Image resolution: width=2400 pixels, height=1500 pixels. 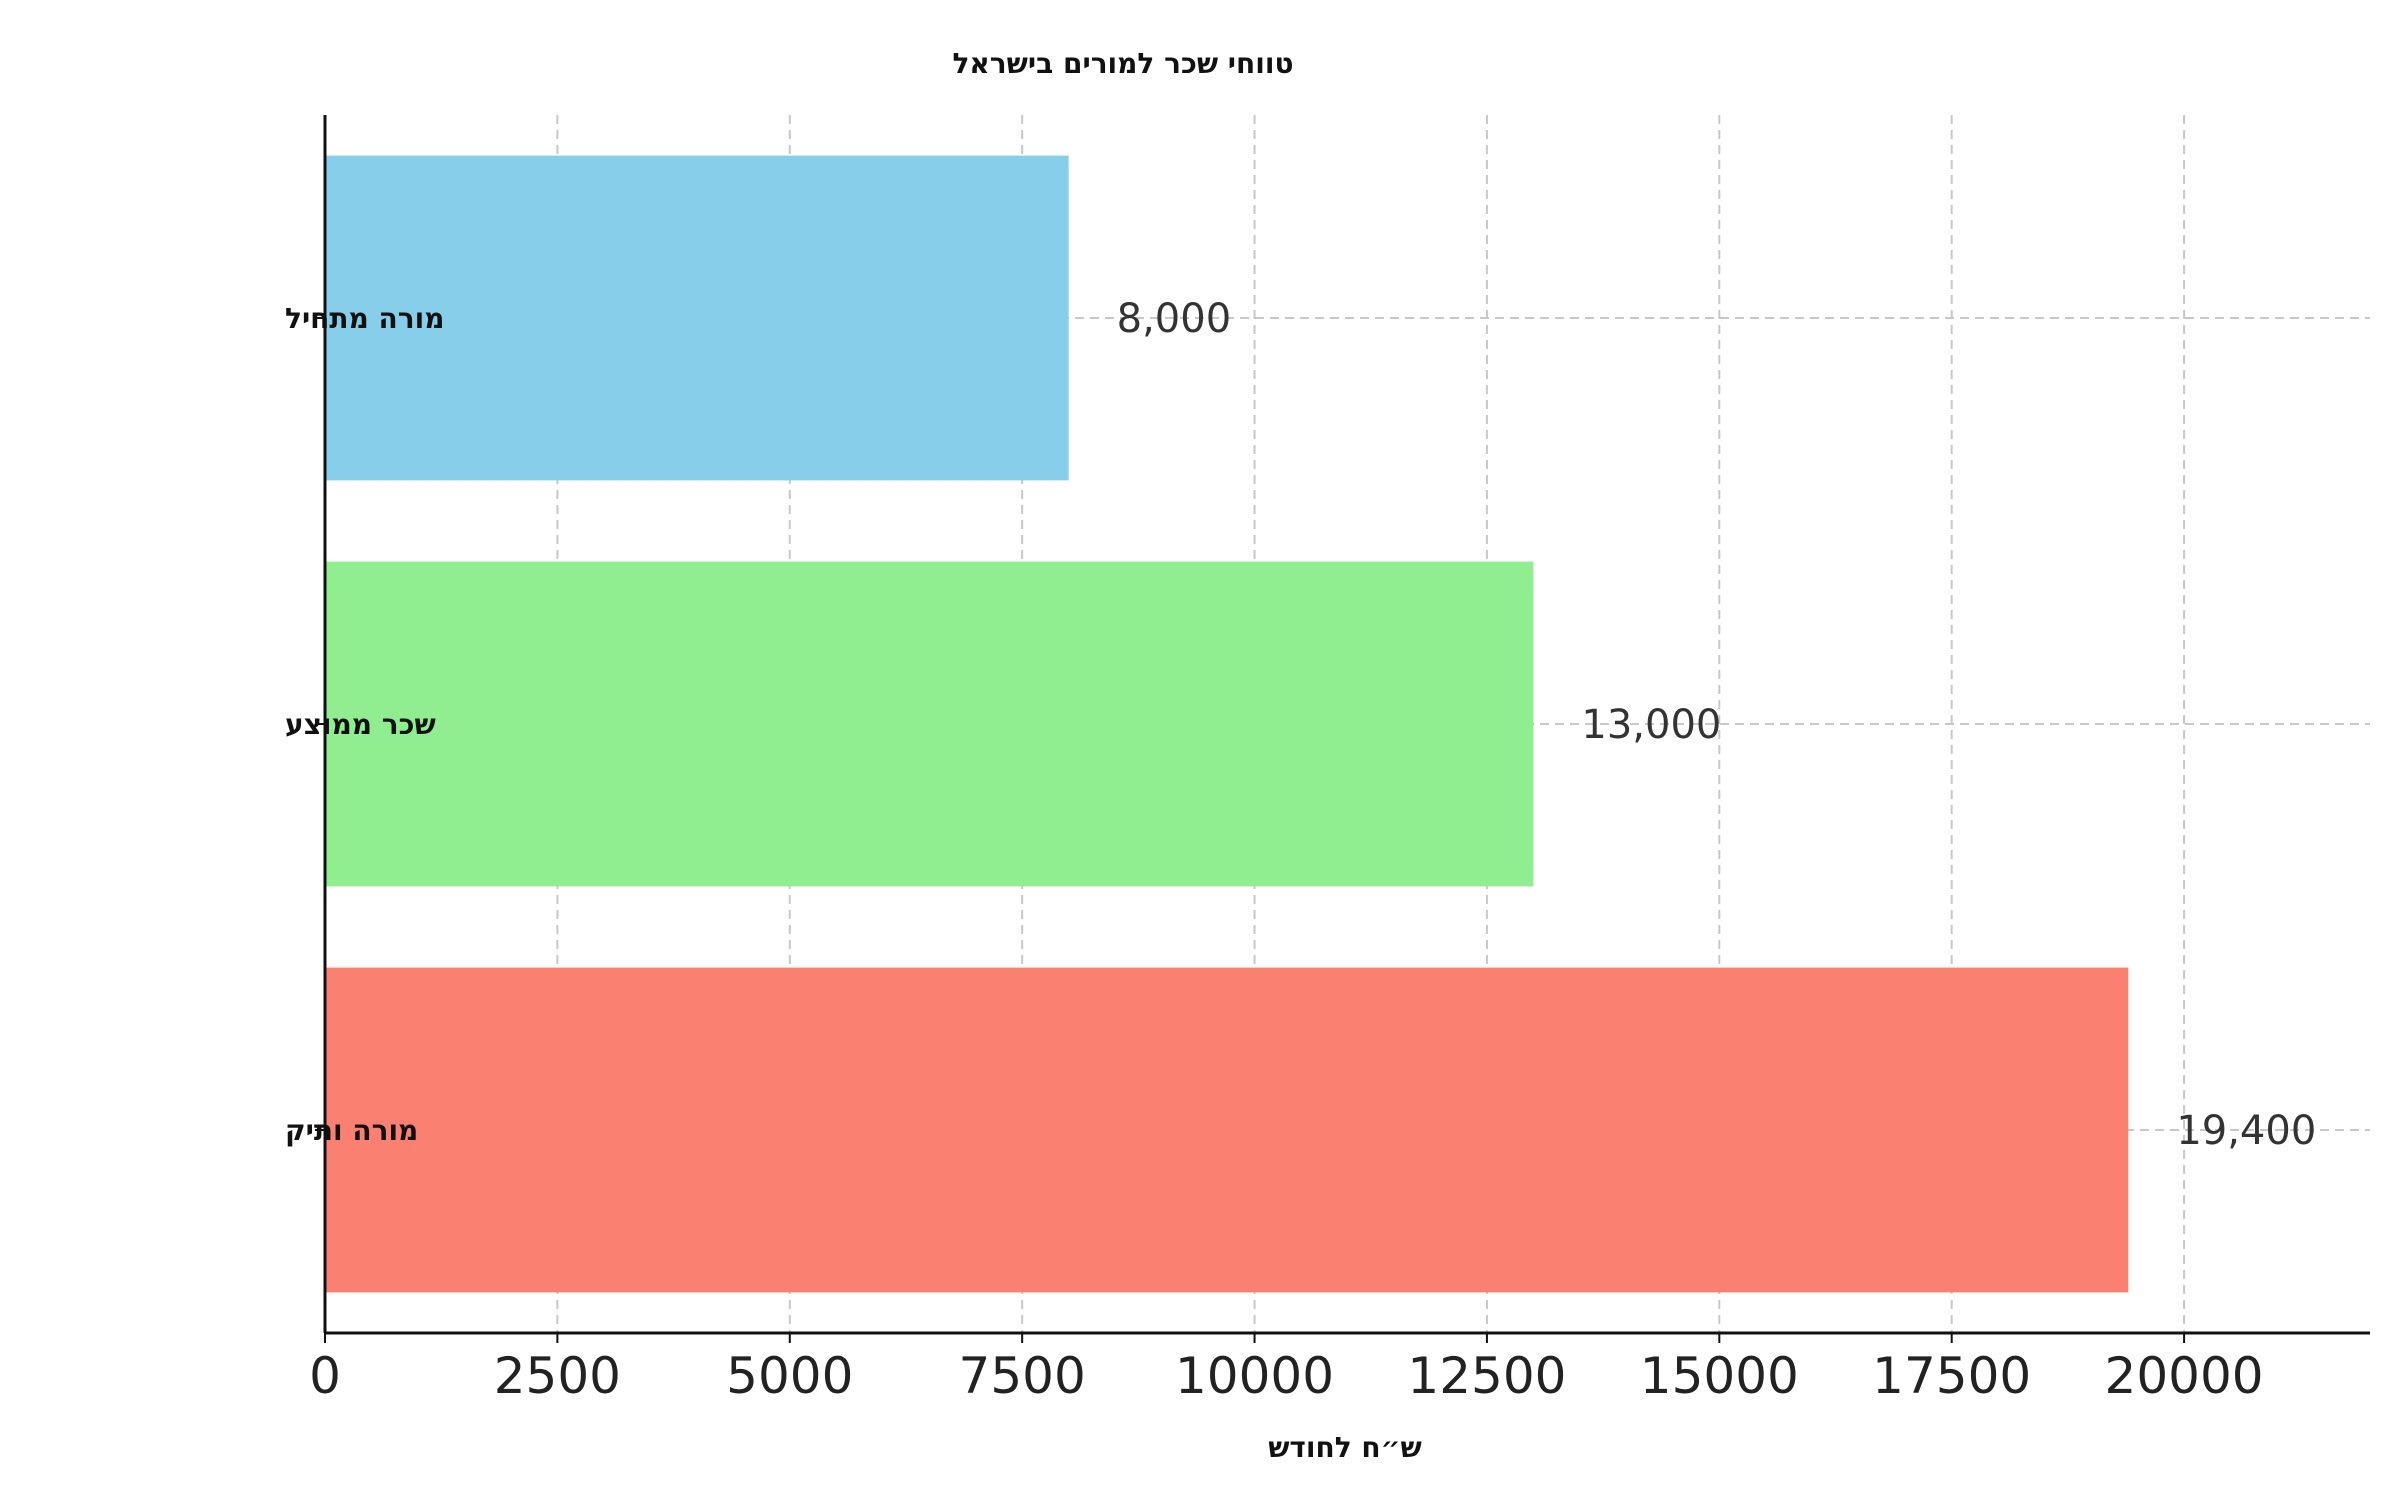 I want to click on x-axis-label: ש״ח לחודש, so click(x=1345, y=1447).